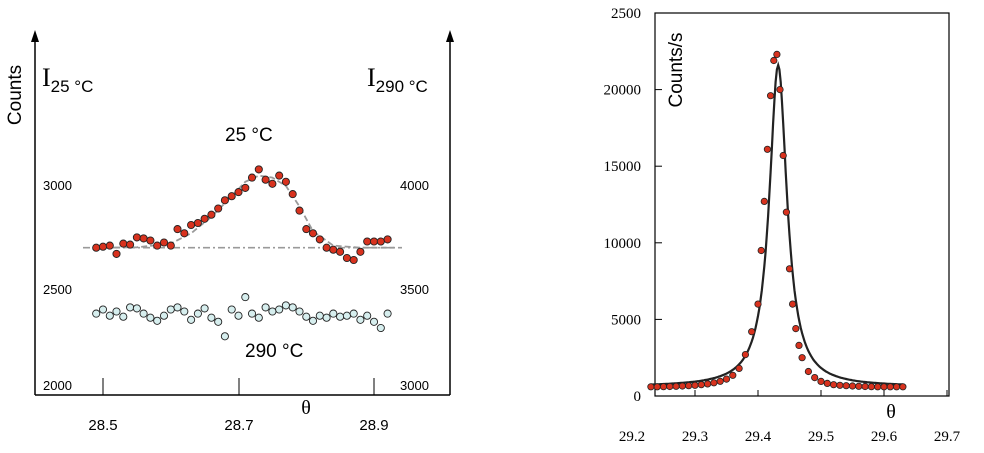 The height and width of the screenshot is (453, 984). Describe the element at coordinates (245, 211) in the screenshot. I see `left-fit-curve` at that location.